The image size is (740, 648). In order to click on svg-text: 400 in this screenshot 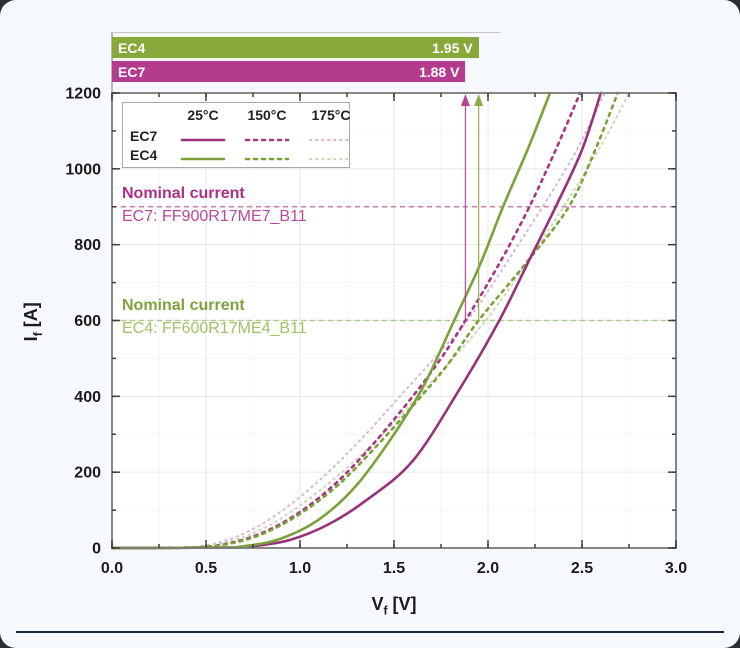, I will do `click(87, 397)`.